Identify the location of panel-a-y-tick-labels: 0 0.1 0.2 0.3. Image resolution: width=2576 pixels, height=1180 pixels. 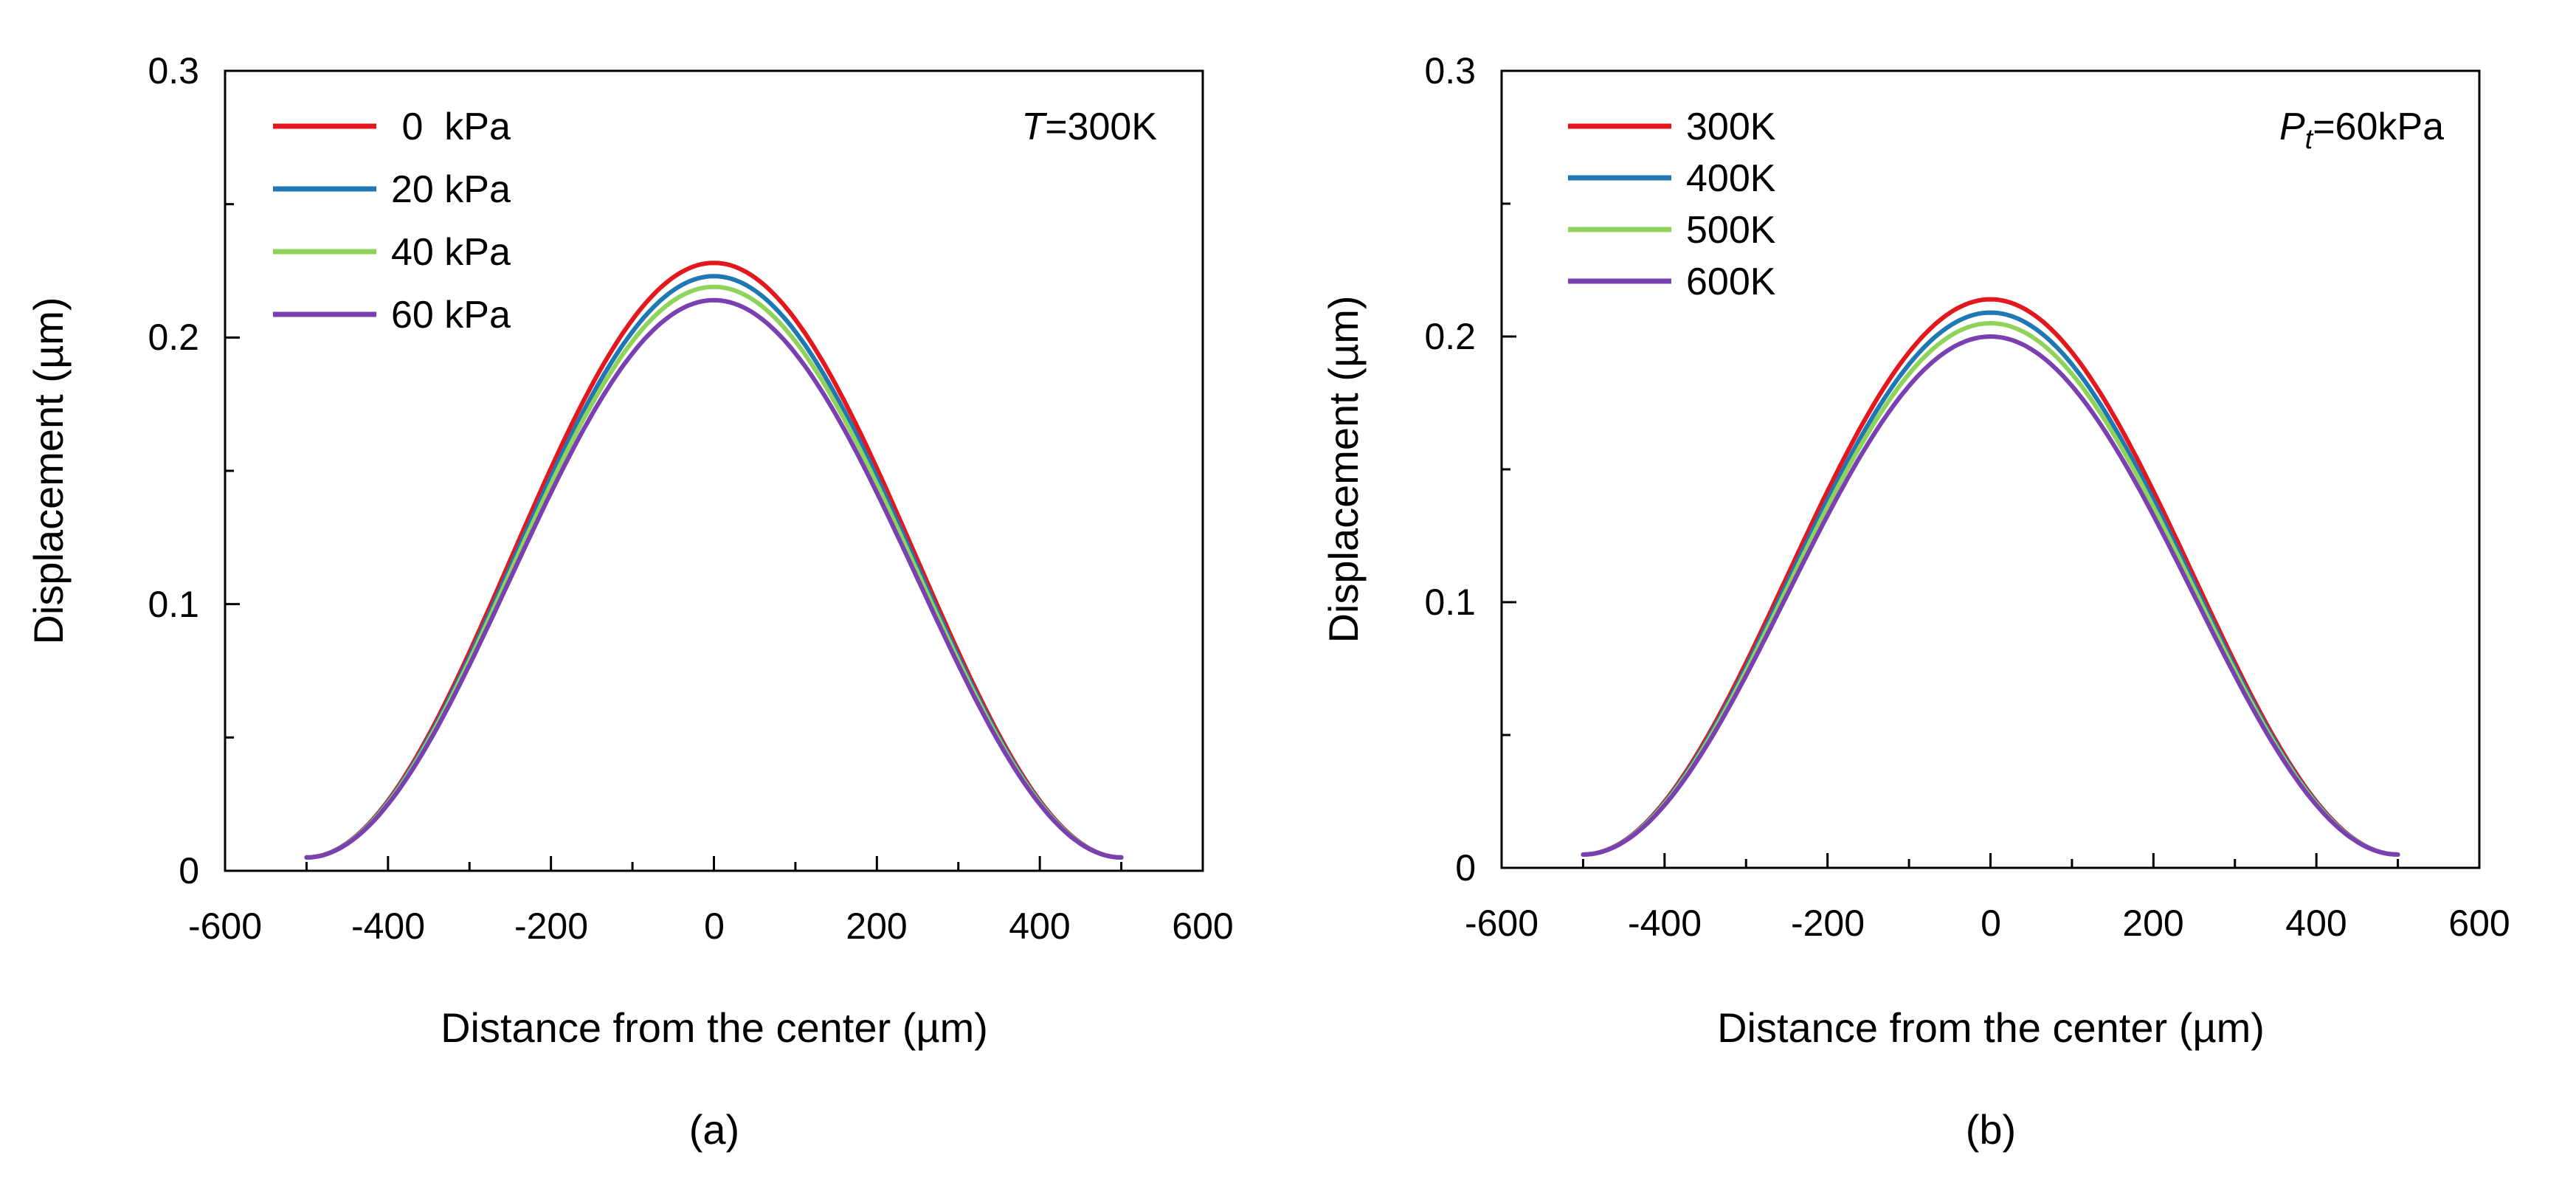
(173, 470).